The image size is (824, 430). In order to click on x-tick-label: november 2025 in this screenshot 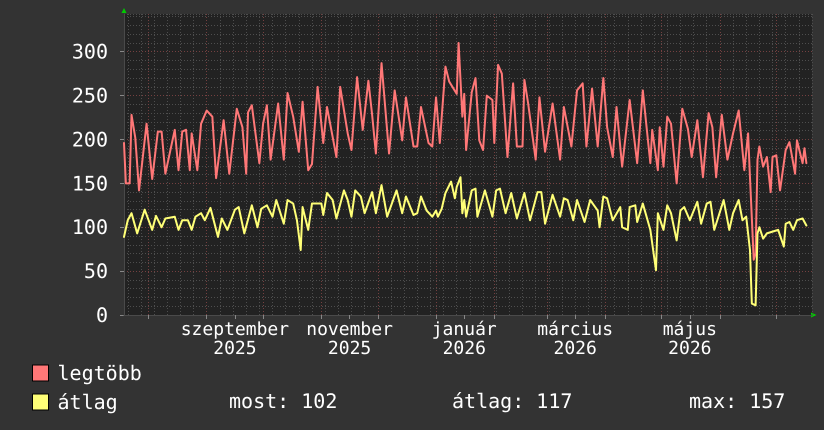, I will do `click(350, 339)`.